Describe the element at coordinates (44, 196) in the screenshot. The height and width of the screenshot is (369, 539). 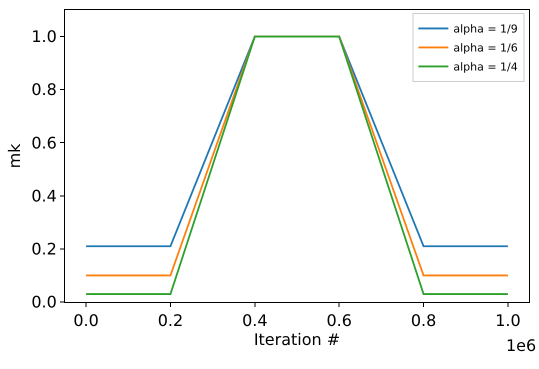
I see `y-tick-label: 0.4` at that location.